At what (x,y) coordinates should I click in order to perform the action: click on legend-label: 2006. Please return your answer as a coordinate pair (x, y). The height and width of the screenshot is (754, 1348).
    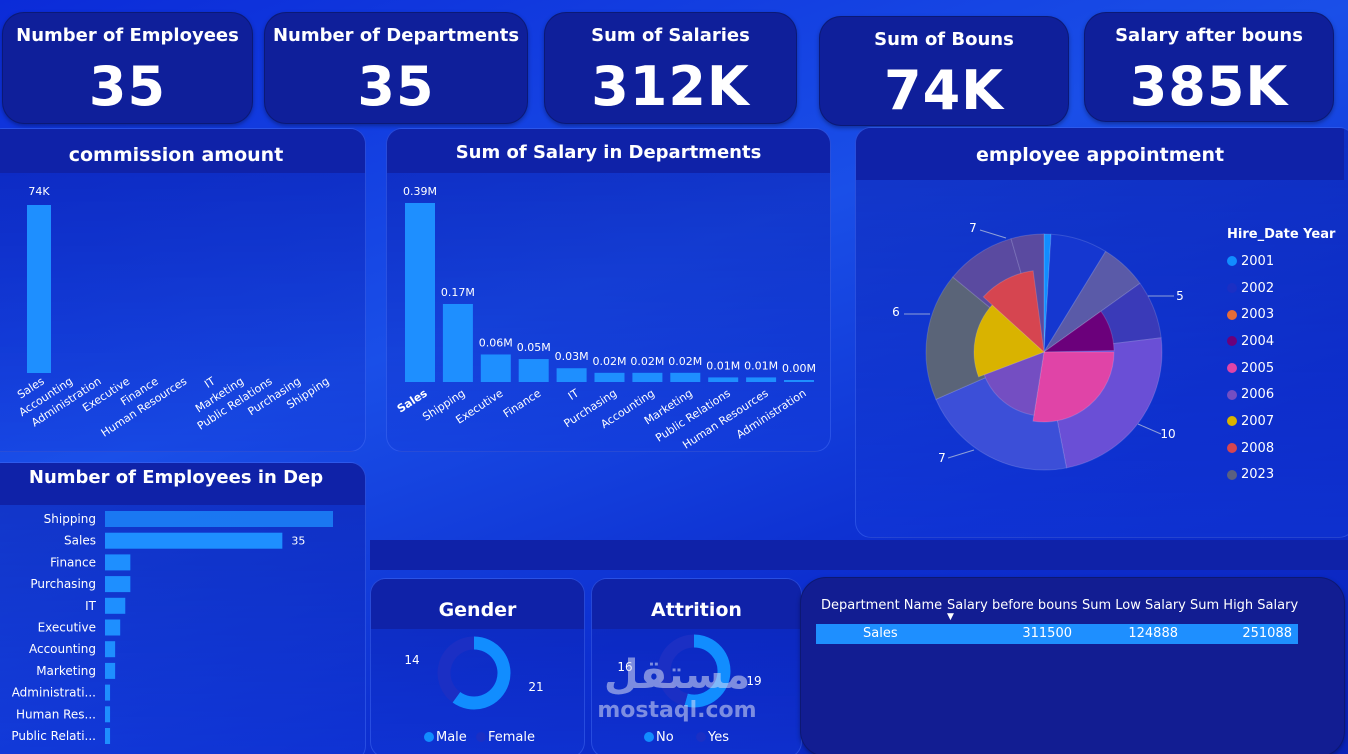
    Looking at the image, I should click on (1258, 395).